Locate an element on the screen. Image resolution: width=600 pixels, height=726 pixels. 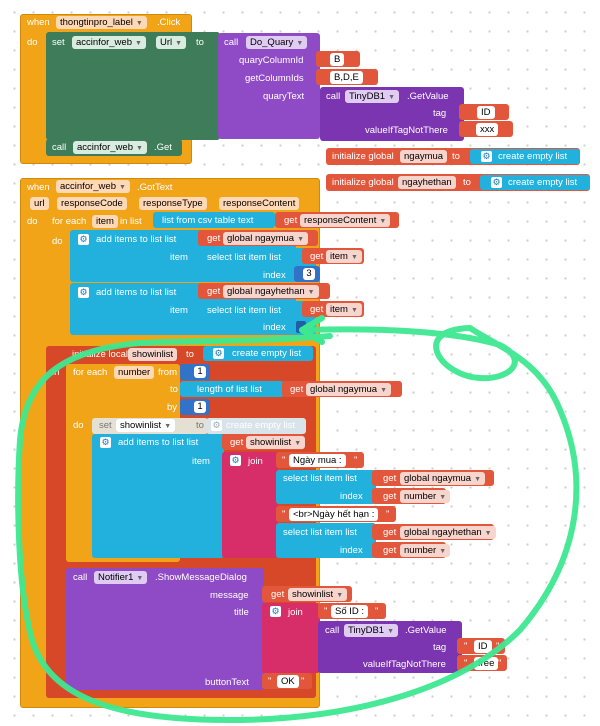
text-value: xxx is located at coordinates (487, 129).